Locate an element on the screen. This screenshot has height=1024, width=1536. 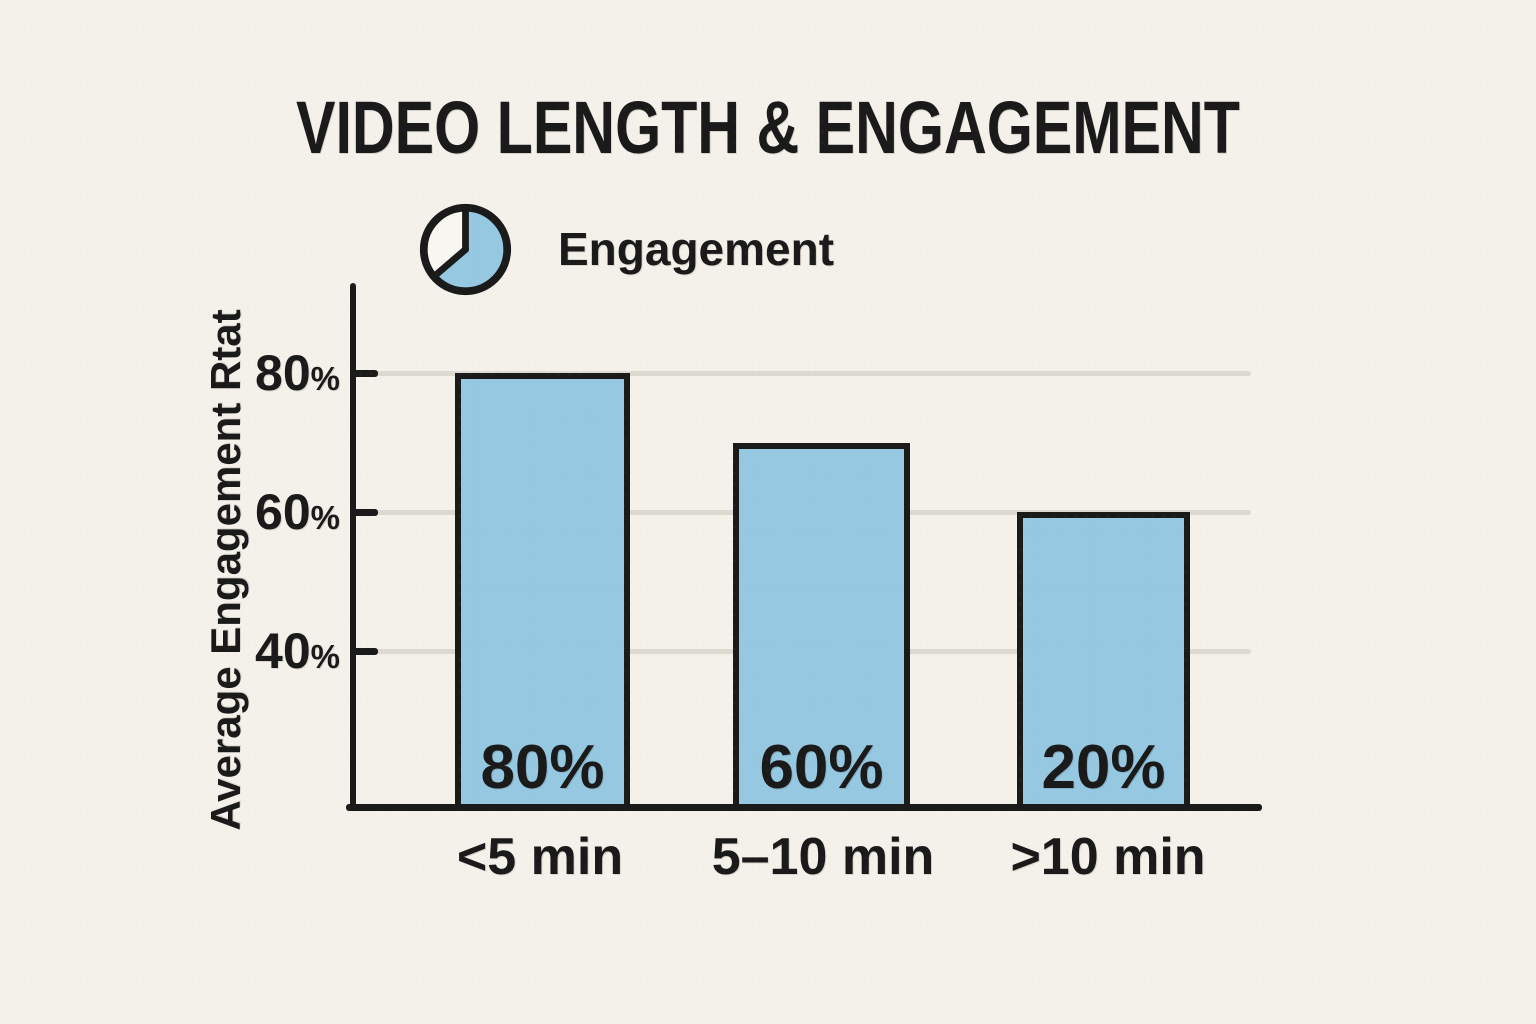
chart-title: VIDEO LENGTH & ENGAGEMENT is located at coordinates (768, 128).